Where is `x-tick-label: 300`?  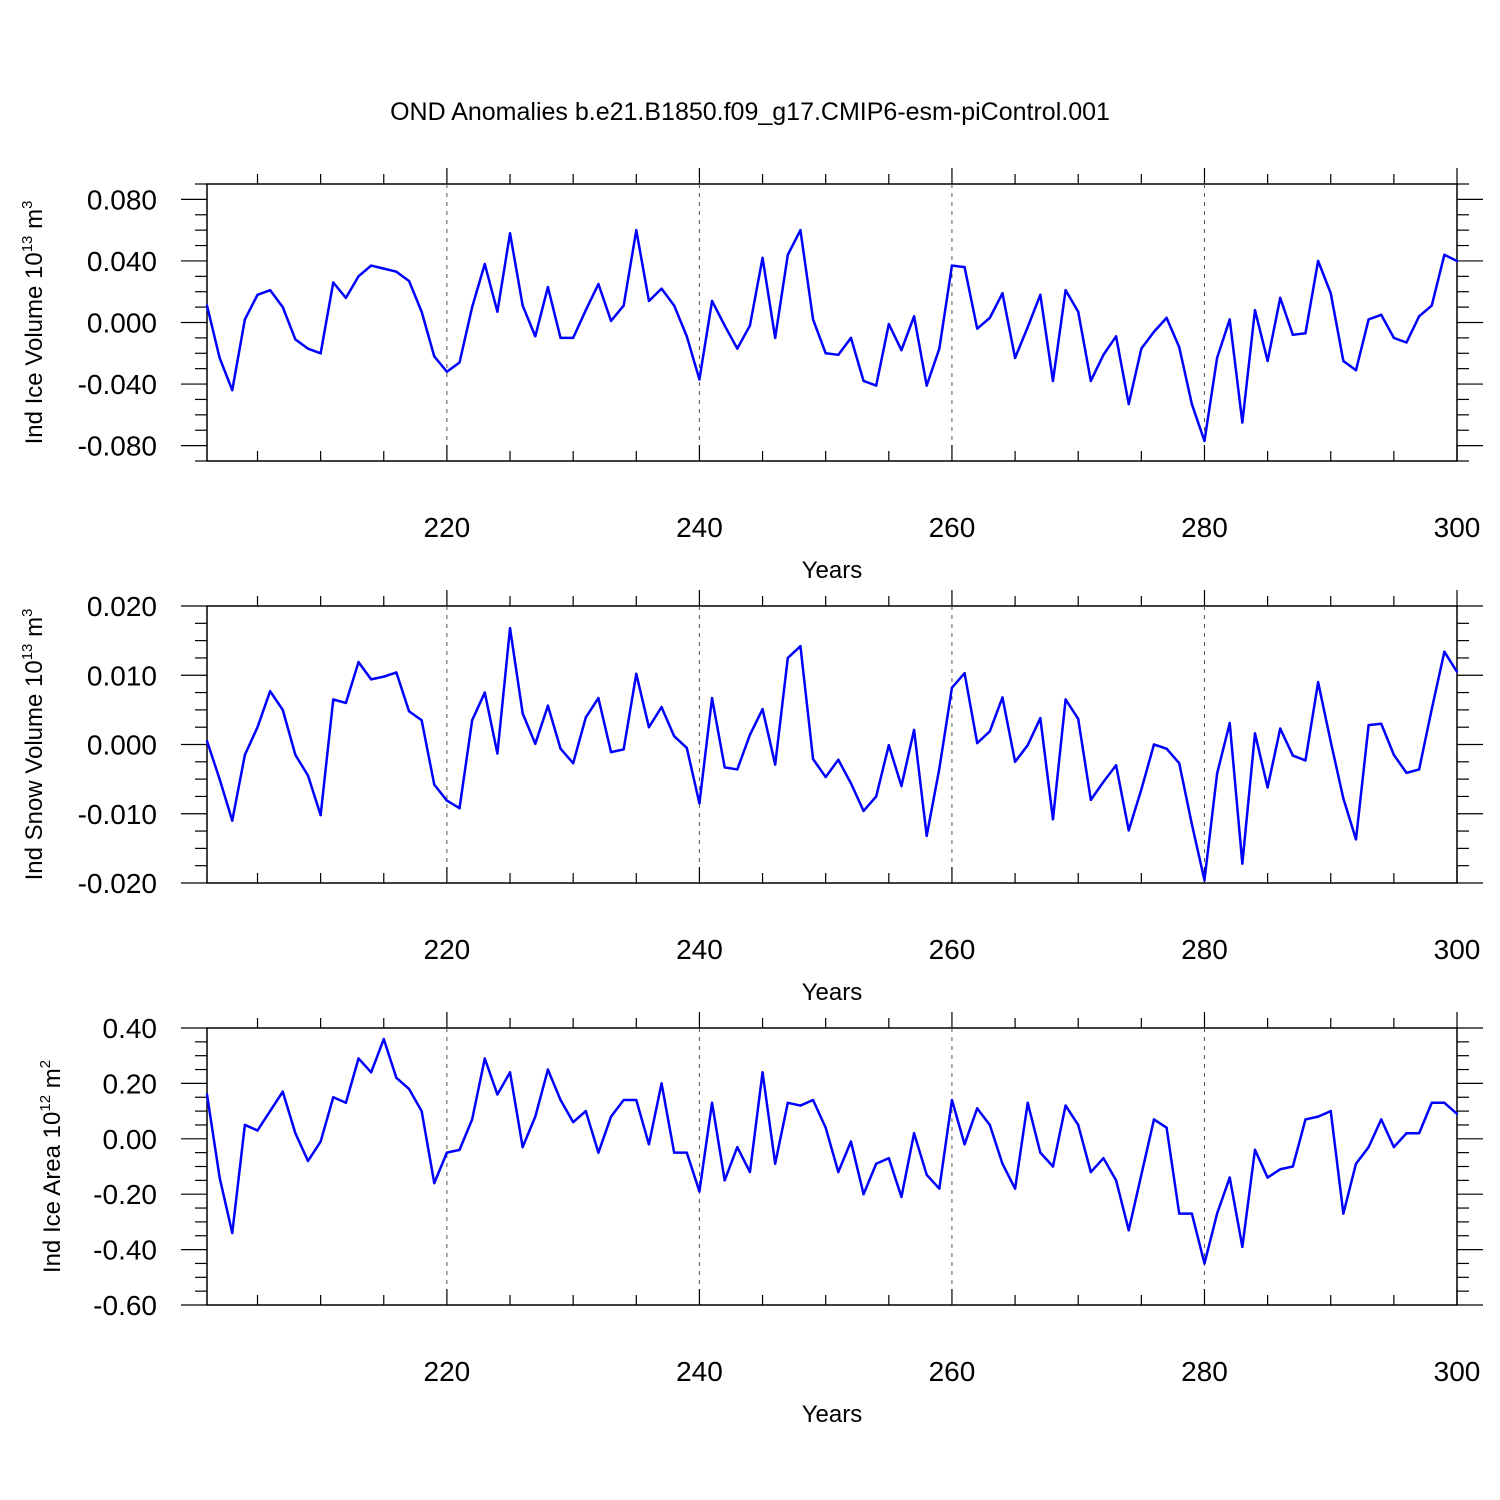
x-tick-label: 300 is located at coordinates (1457, 527).